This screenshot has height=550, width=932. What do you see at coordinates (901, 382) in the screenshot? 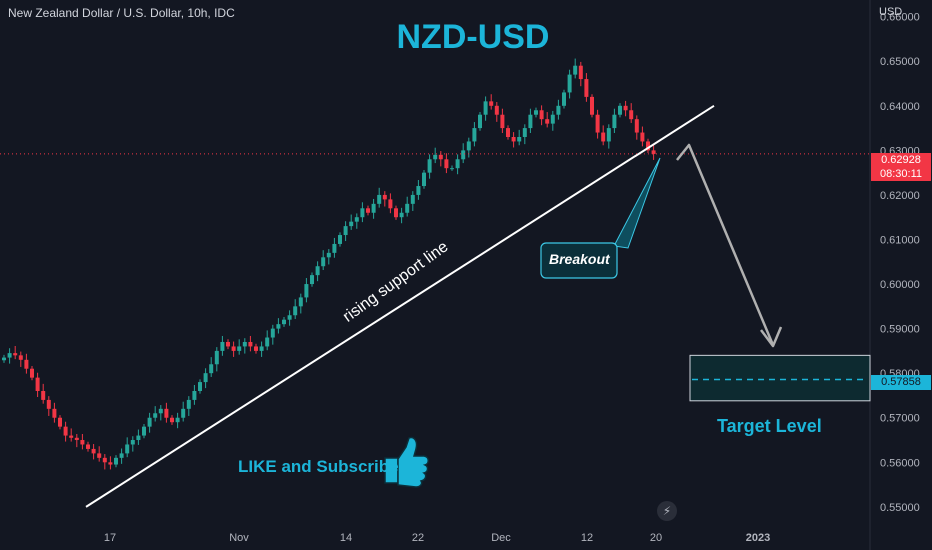
I see `target-price-badge: 0.57858` at bounding box center [901, 382].